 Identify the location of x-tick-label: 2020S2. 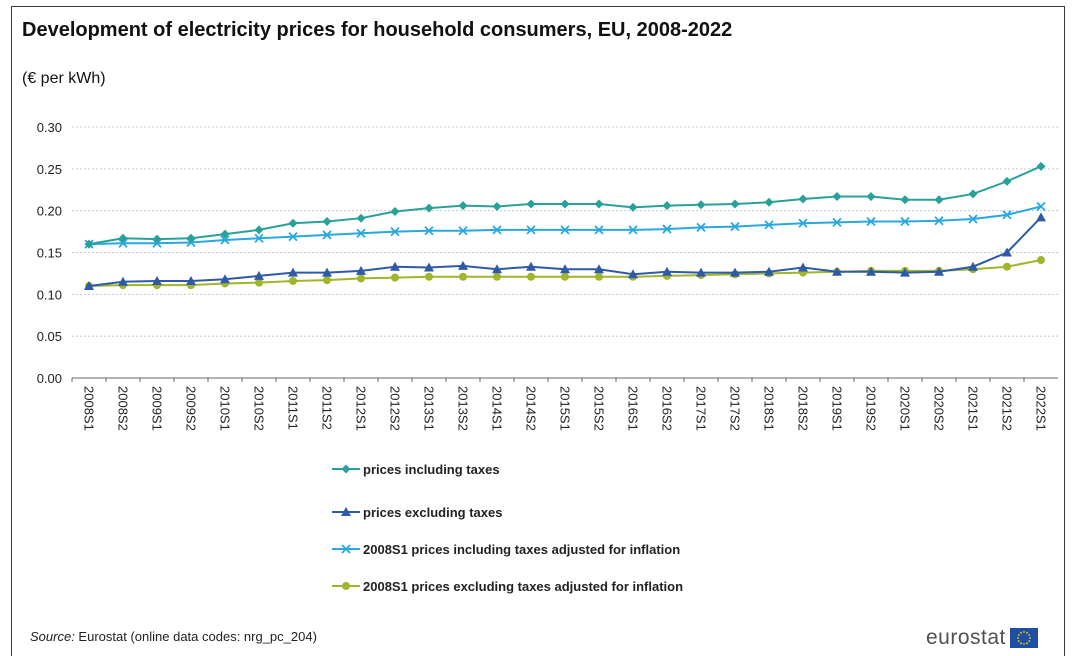
(939, 408).